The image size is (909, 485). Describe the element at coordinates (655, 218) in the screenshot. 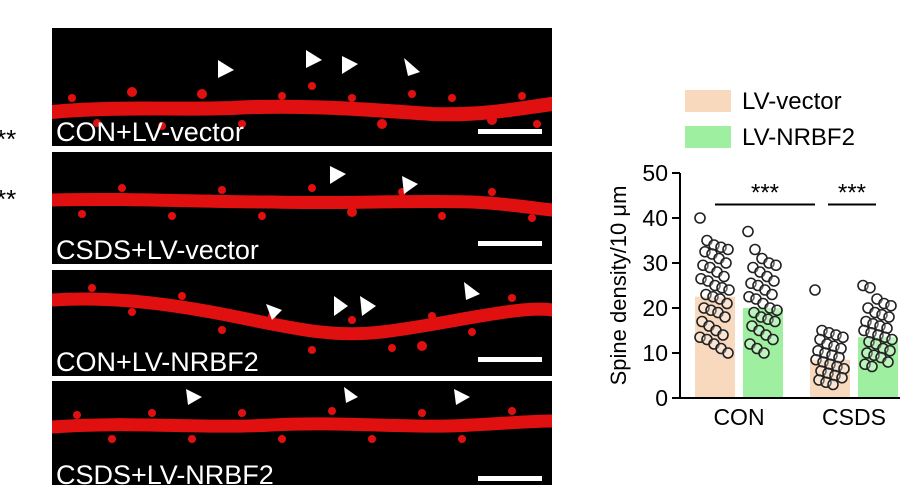

I see `y-tick-label: 40` at that location.